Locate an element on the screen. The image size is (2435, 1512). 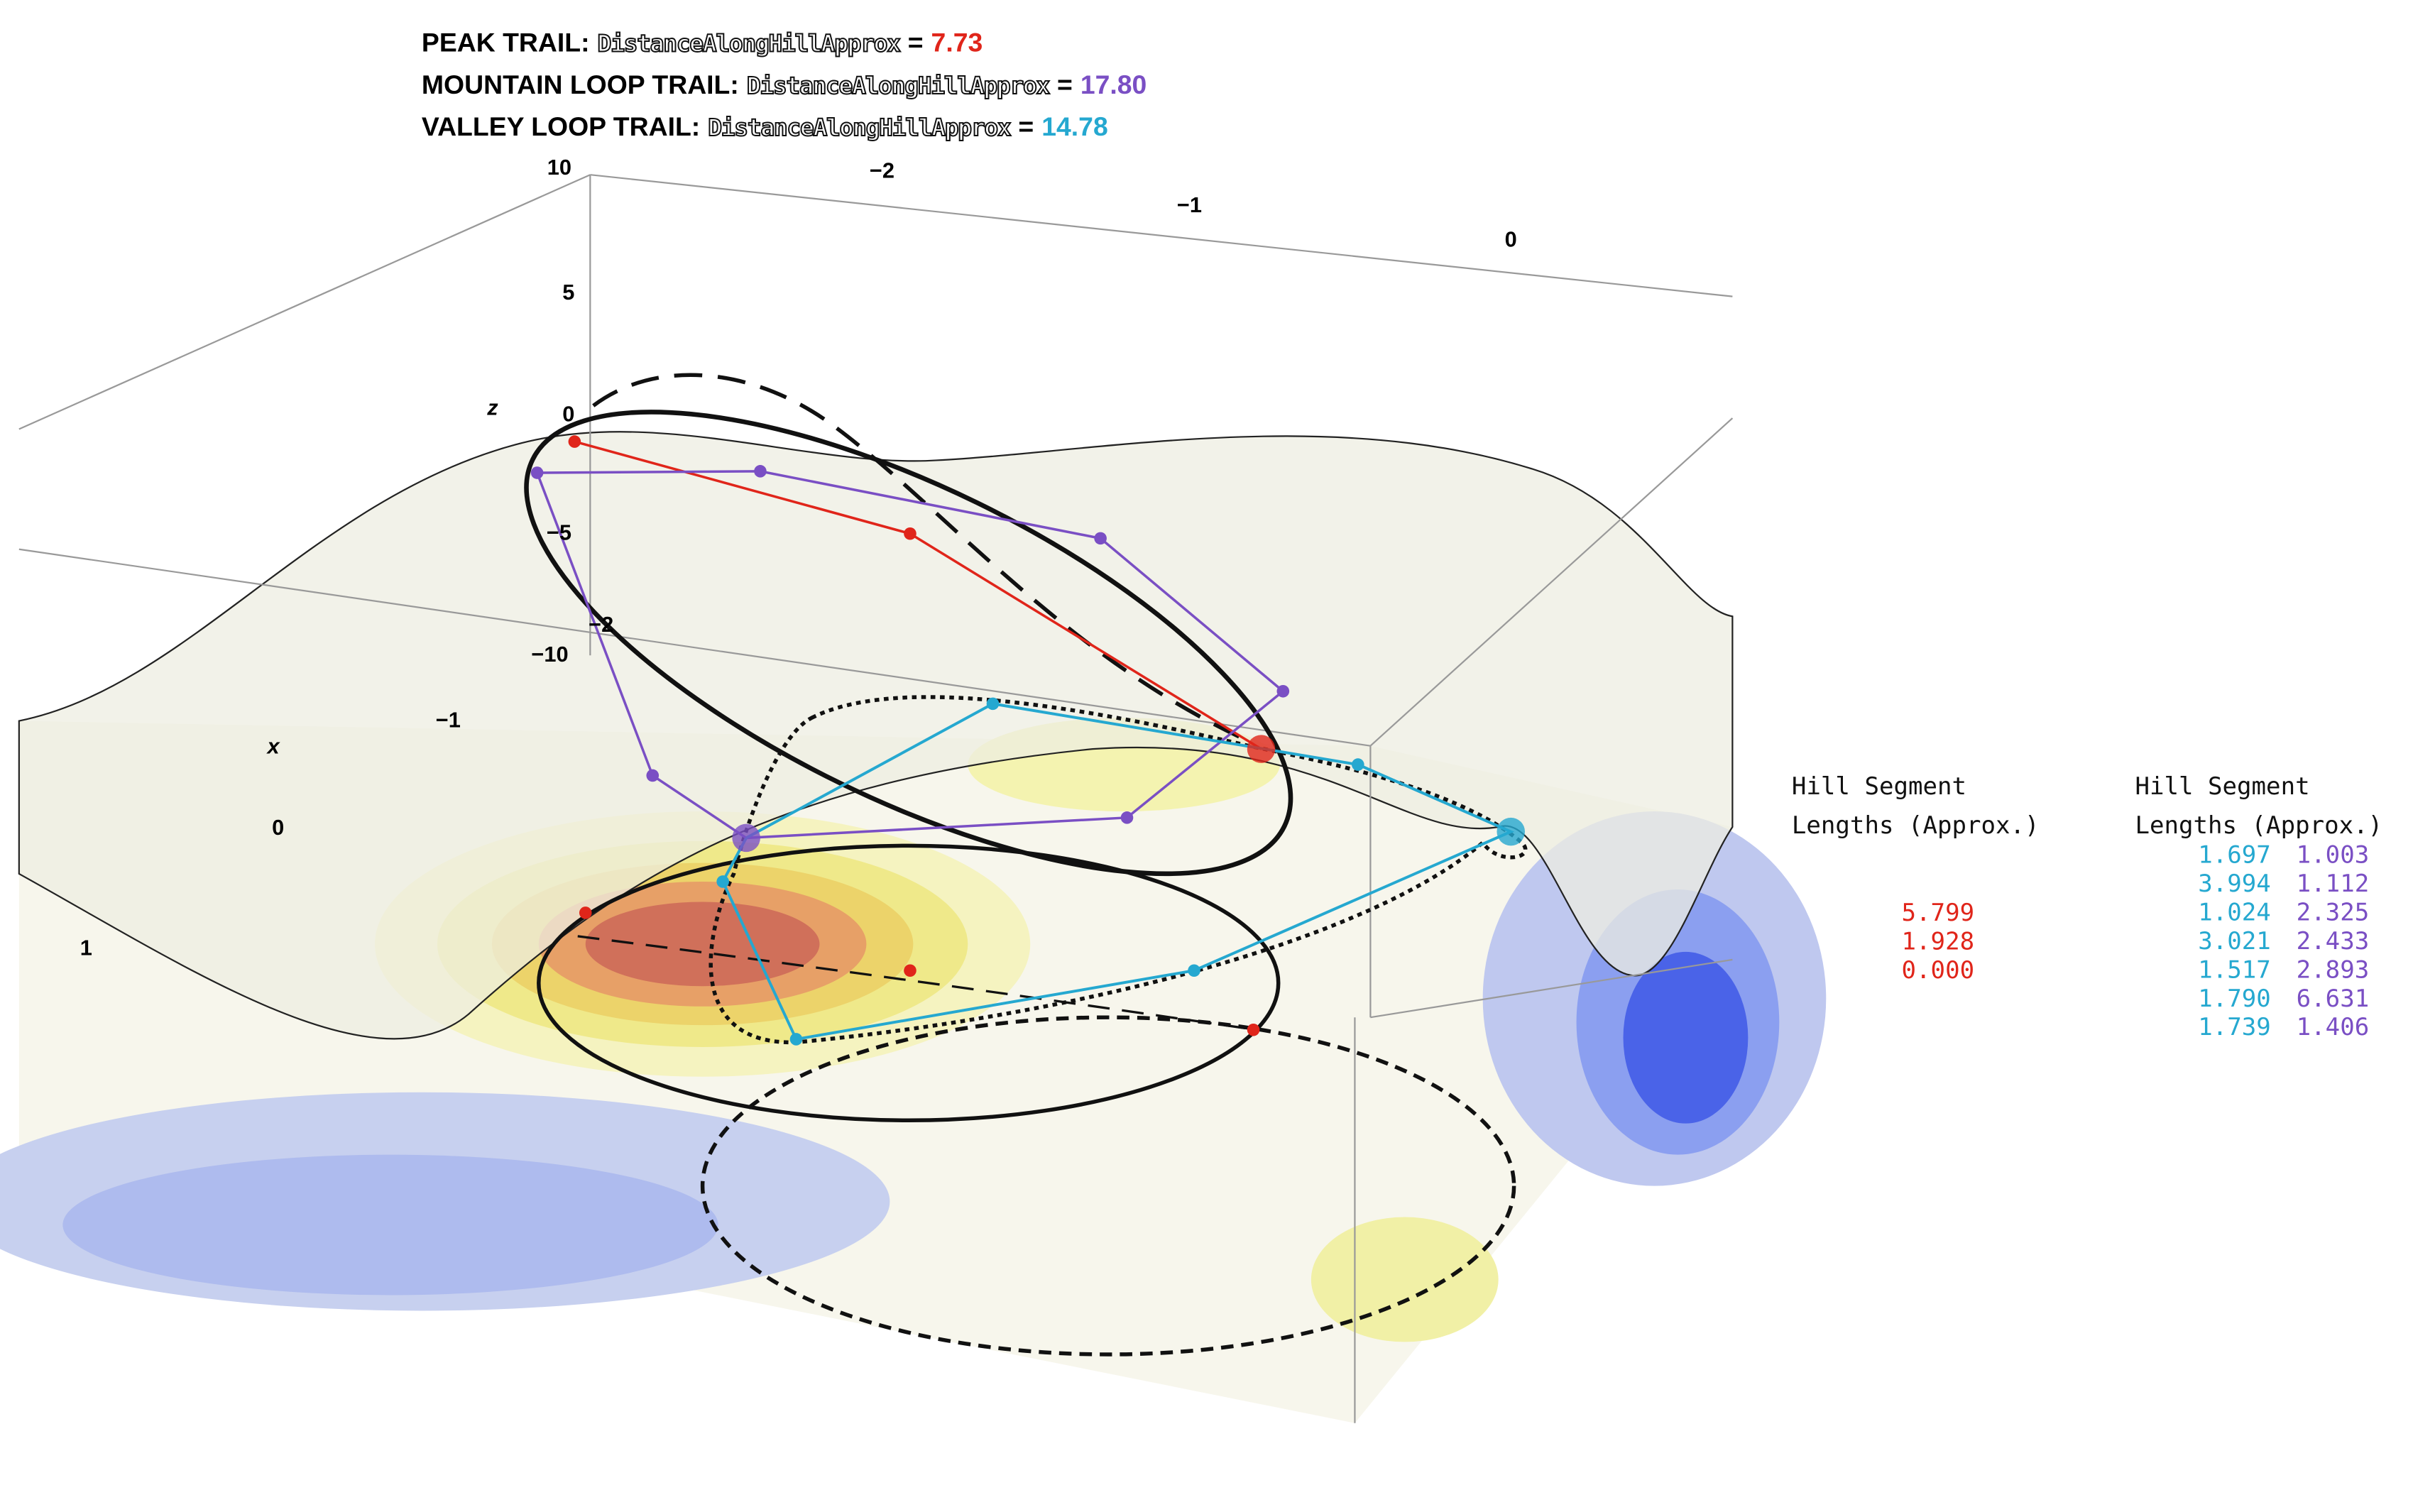
table-cell: 1.517 is located at coordinates (2234, 970).